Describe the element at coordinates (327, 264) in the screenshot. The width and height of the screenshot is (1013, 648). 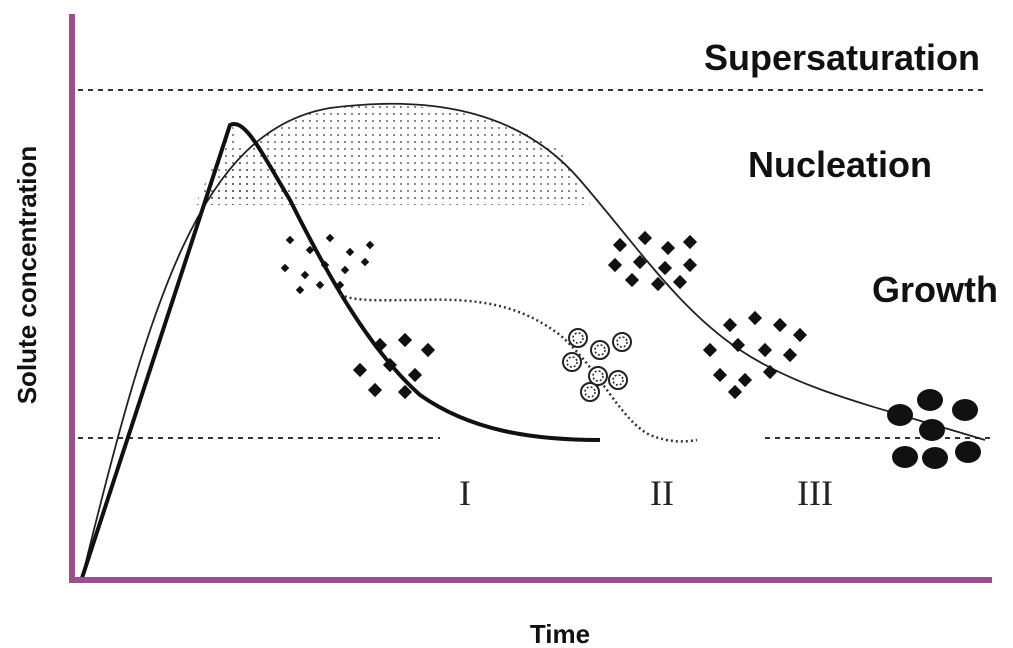
I see `nuclei-cluster` at that location.